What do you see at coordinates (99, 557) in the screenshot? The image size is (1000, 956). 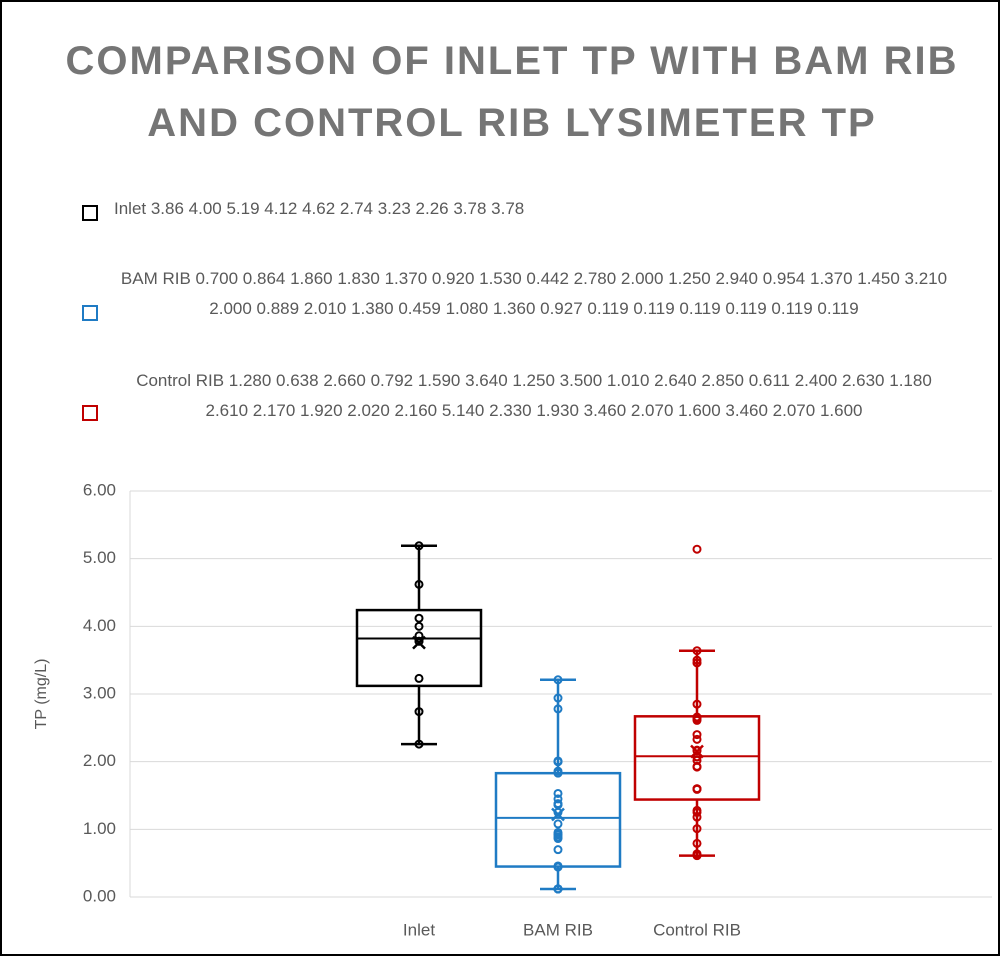 I see `y-tick-label: 5.00` at bounding box center [99, 557].